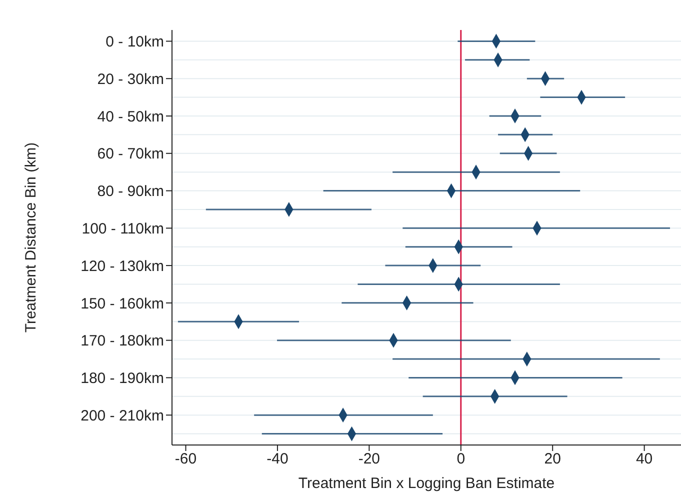 Image resolution: width=681 pixels, height=500 pixels. I want to click on y-tick-label: 0 - 10km, so click(135, 42).